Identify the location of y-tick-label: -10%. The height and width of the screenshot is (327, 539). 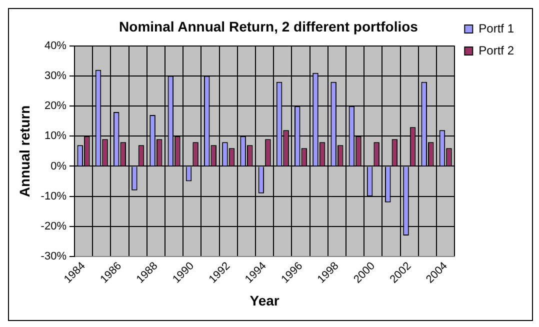
(53, 196).